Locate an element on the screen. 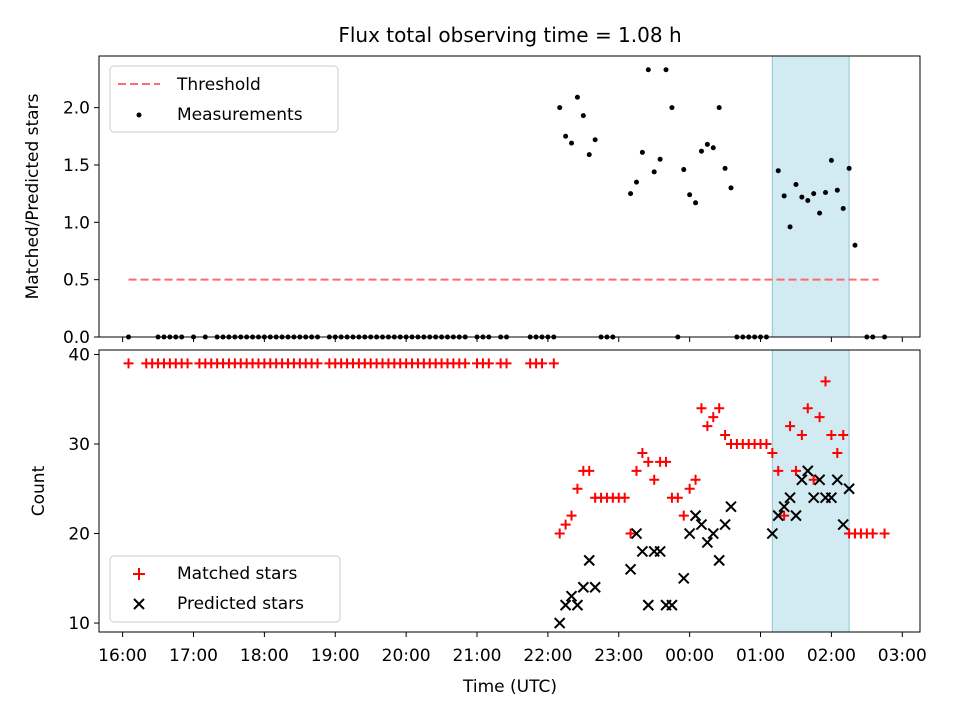 The width and height of the screenshot is (960, 720). x-tick-label: 23:00 is located at coordinates (618, 656).